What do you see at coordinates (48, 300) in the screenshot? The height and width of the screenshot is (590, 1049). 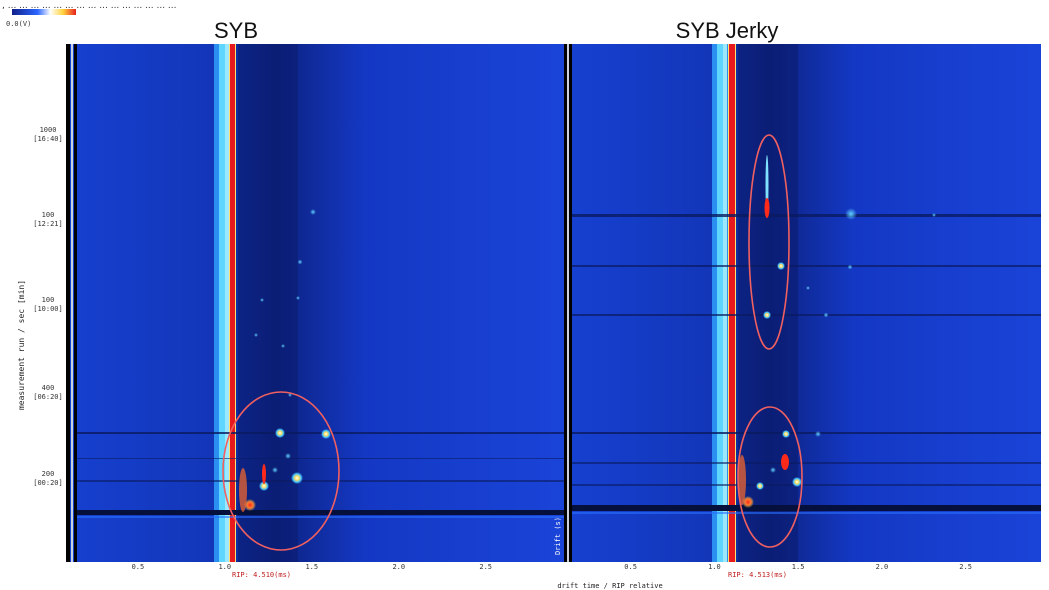 I see `y-tick-3: 100` at bounding box center [48, 300].